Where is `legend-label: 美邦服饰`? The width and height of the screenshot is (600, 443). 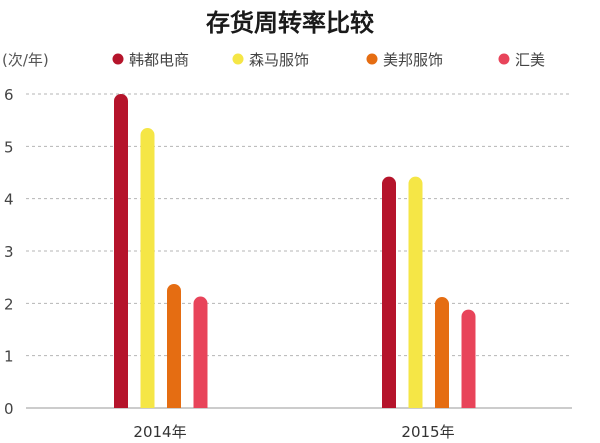 legend-label: 美邦服饰 is located at coordinates (413, 60).